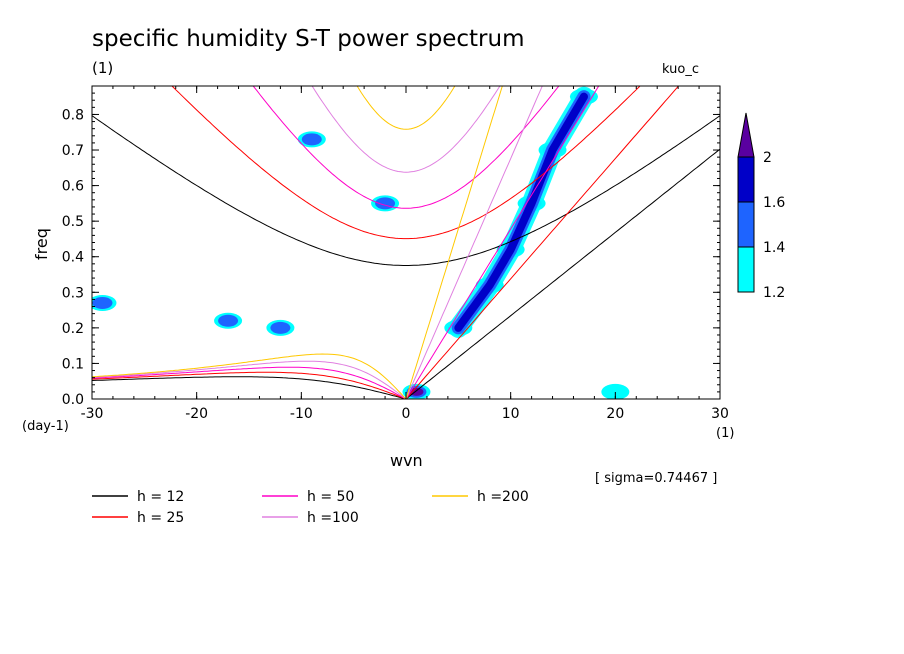 This screenshot has width=904, height=654. I want to click on y-units-label: (day-1), so click(45, 426).